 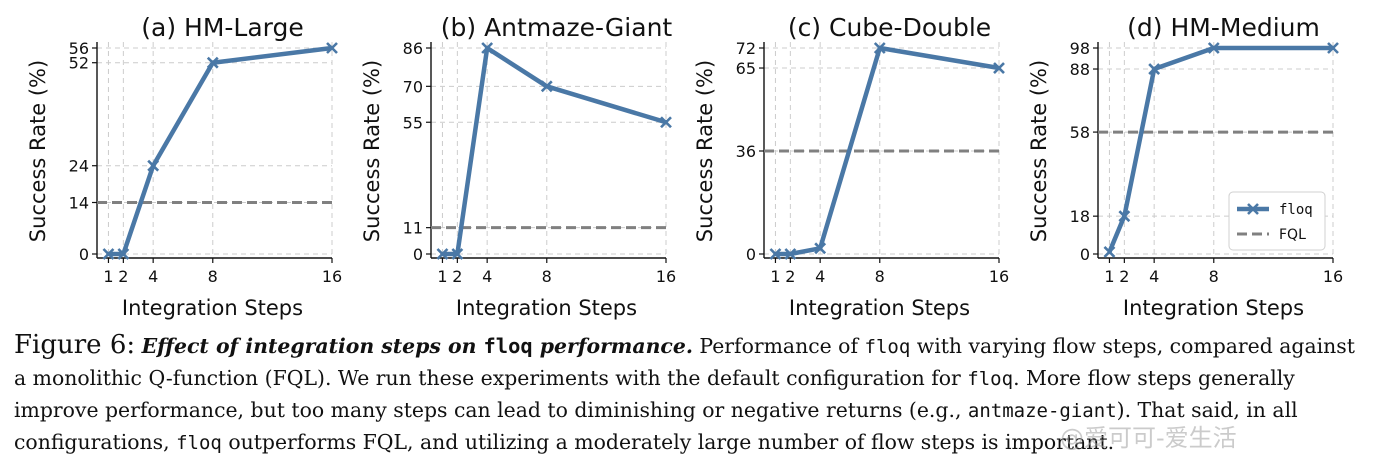 What do you see at coordinates (413, 48) in the screenshot?
I see `y-tick-label: 86` at bounding box center [413, 48].